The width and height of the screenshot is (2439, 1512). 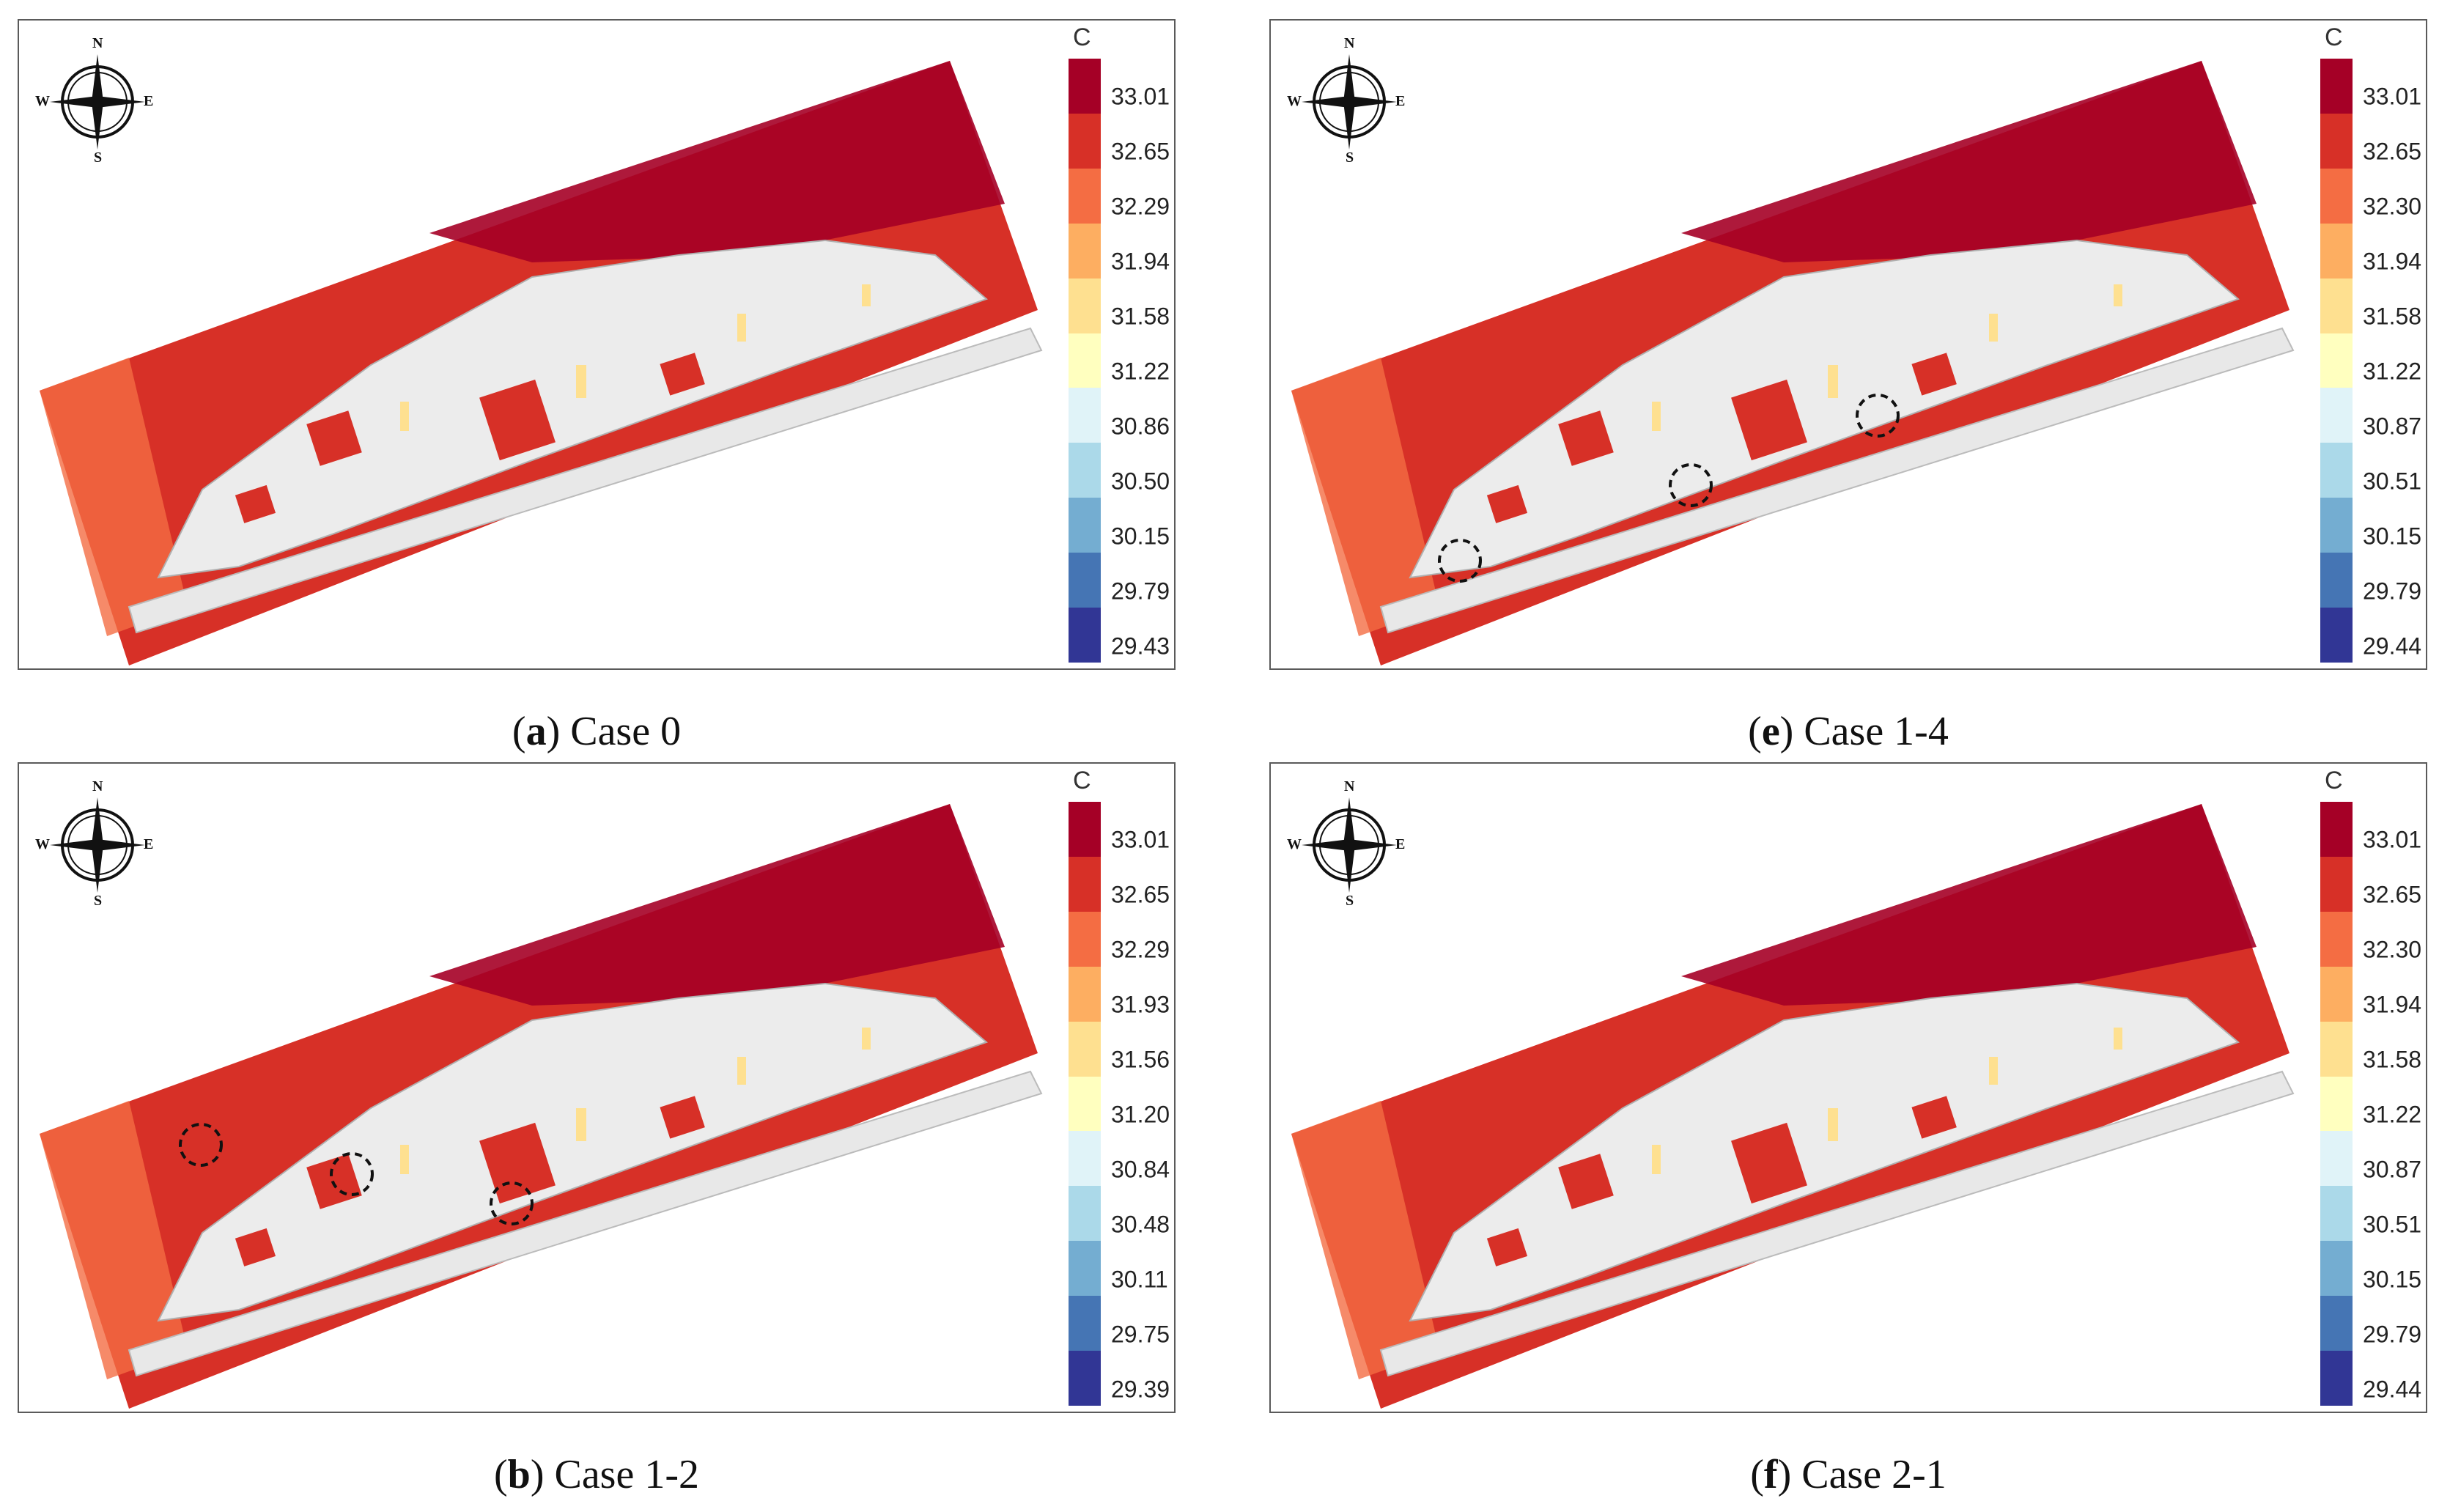 I want to click on panel-caption: (b) Case 1-2, so click(x=596, y=1474).